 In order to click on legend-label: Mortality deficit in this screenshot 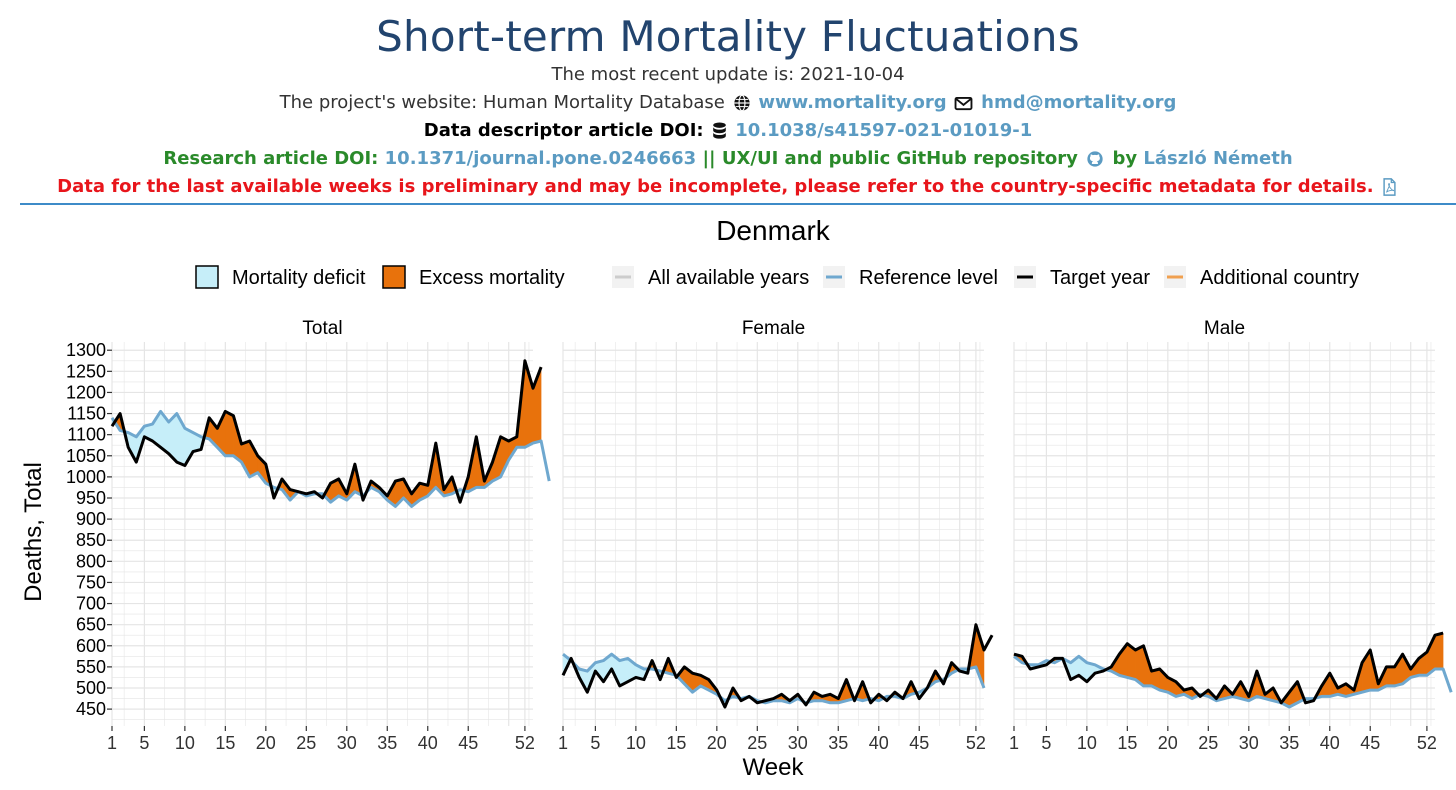, I will do `click(299, 278)`.